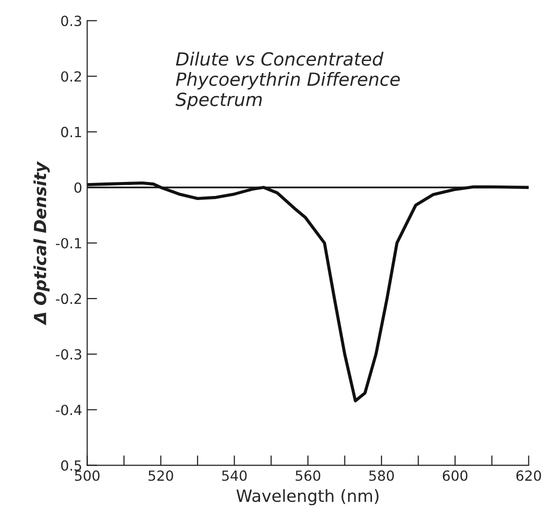 This screenshot has height=517, width=545. Describe the element at coordinates (87, 475) in the screenshot. I see `x-tick-label: 500` at that location.